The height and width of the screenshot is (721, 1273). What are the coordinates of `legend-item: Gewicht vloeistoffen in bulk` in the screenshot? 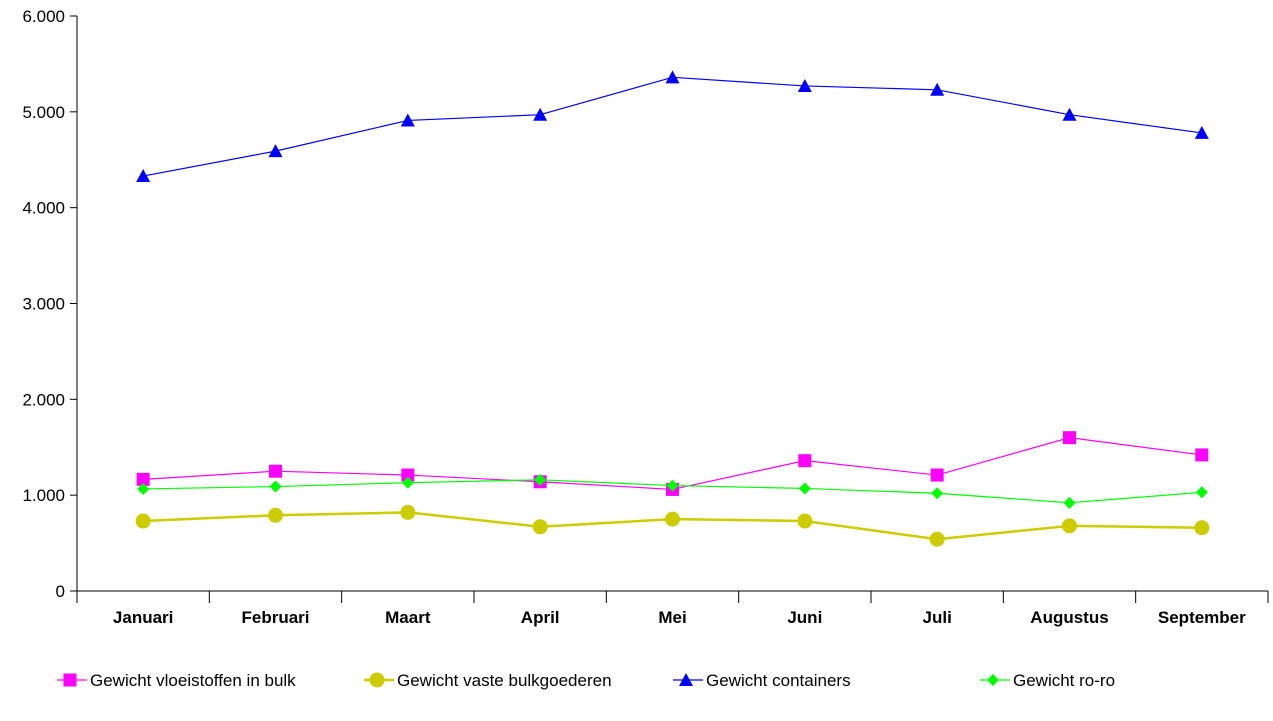 It's located at (176, 680).